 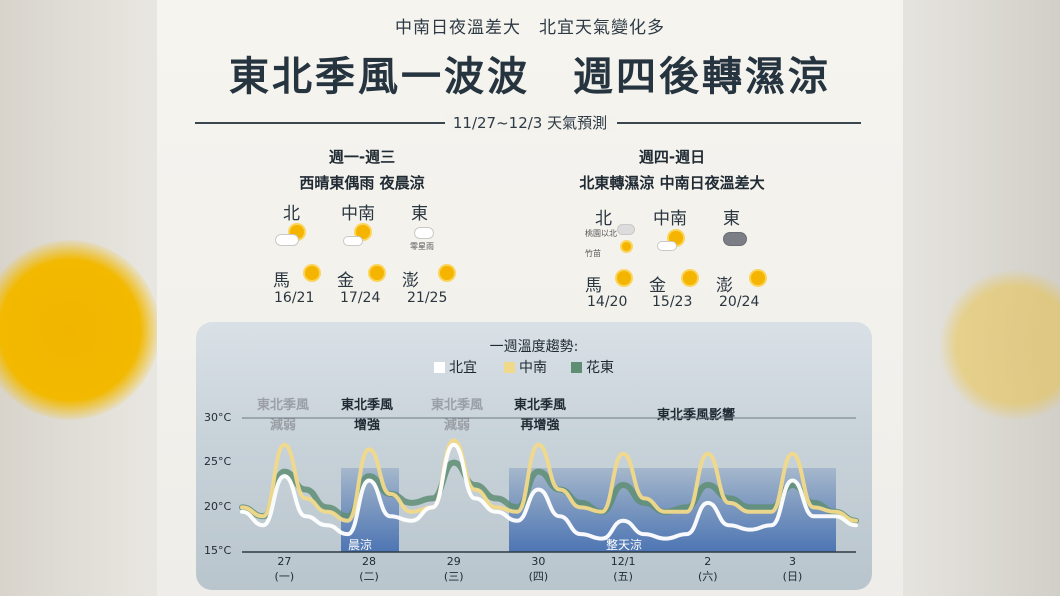 What do you see at coordinates (320, 123) in the screenshot?
I see `divider-left` at bounding box center [320, 123].